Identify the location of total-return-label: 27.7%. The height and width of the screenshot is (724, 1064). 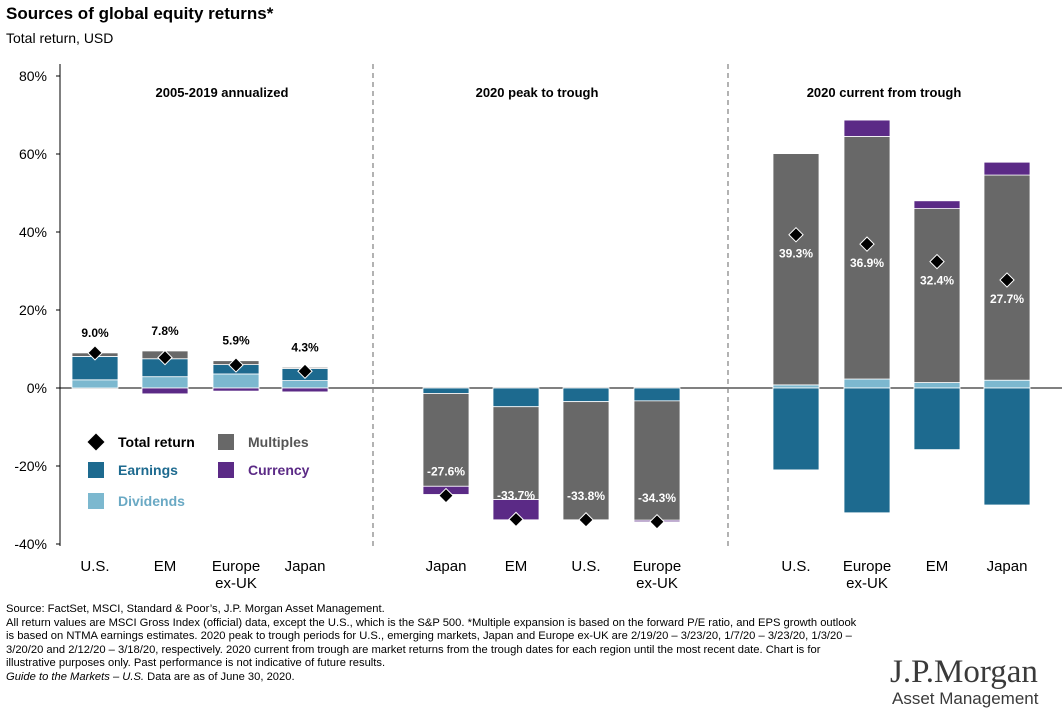
(1007, 299).